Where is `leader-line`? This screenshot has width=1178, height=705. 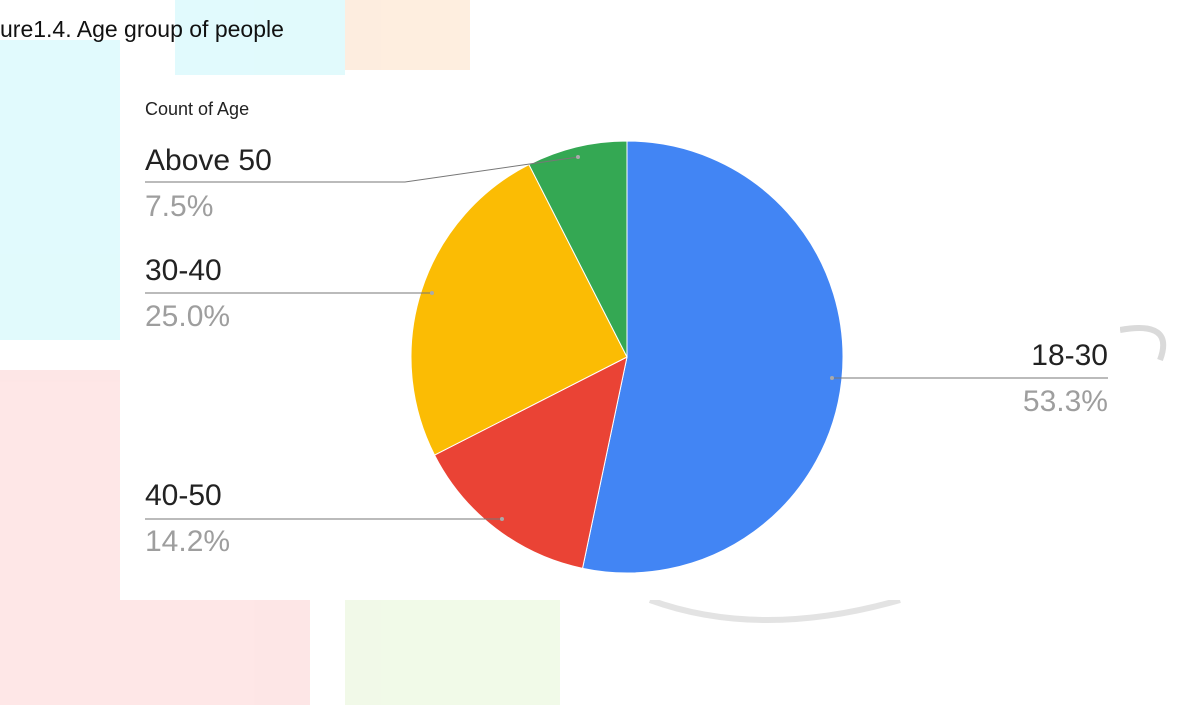
leader-line is located at coordinates (362, 169).